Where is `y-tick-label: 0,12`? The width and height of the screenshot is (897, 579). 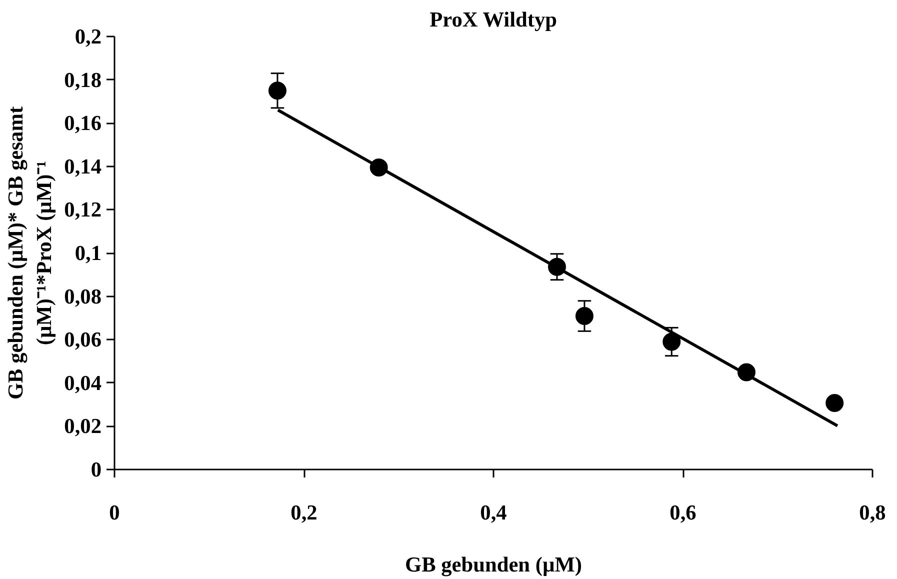
y-tick-label: 0,12 is located at coordinates (83, 210).